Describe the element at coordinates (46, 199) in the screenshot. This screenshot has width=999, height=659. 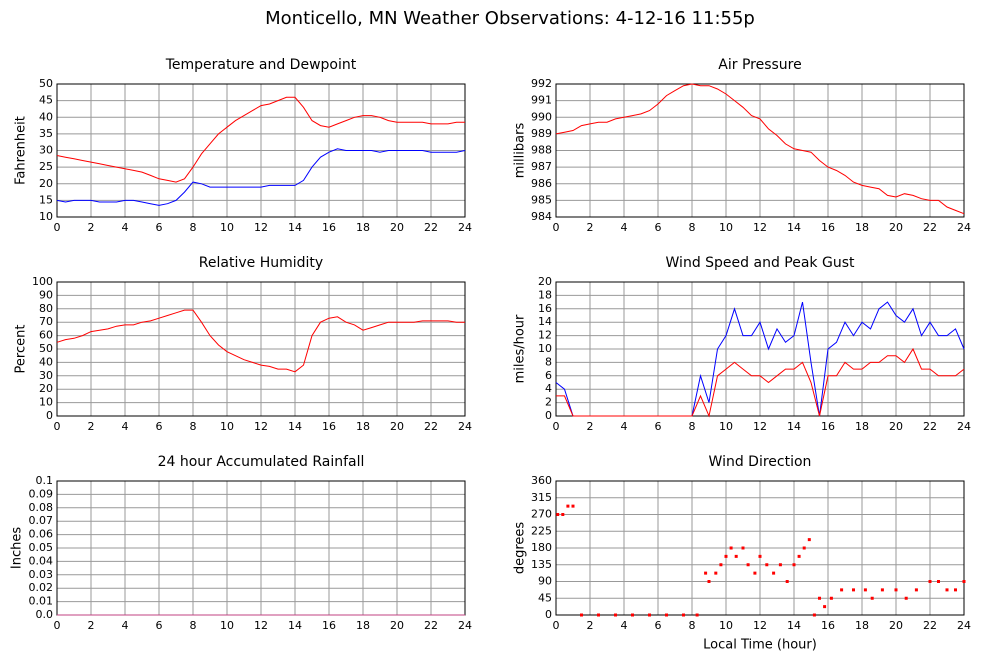
I see `y-tick-label: 15` at that location.